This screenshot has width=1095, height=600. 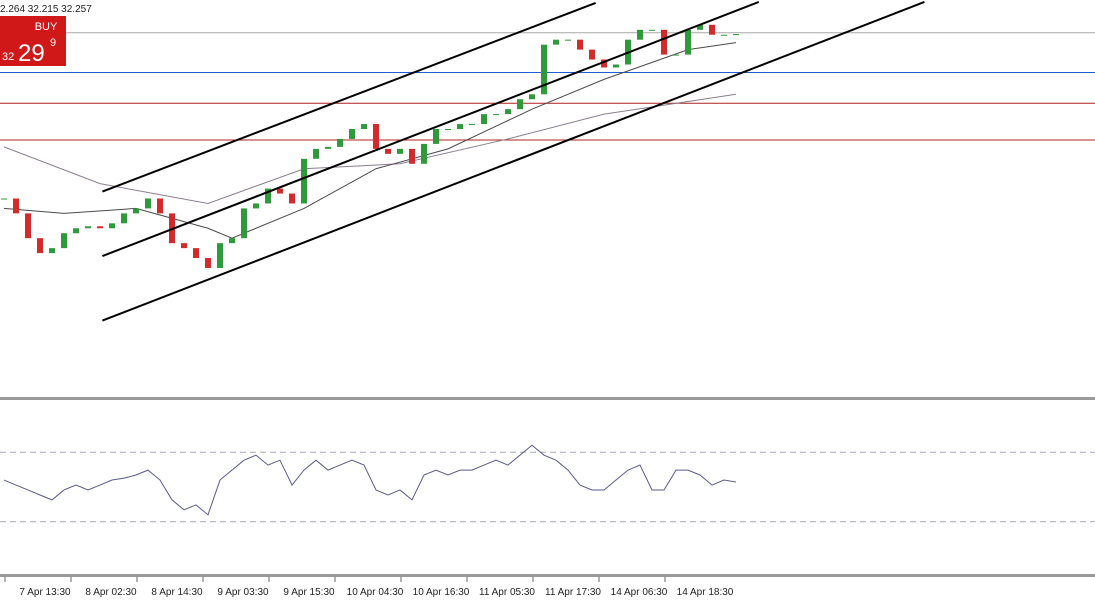 What do you see at coordinates (573, 592) in the screenshot?
I see `x-tick-label: 11 Apr 17:30` at bounding box center [573, 592].